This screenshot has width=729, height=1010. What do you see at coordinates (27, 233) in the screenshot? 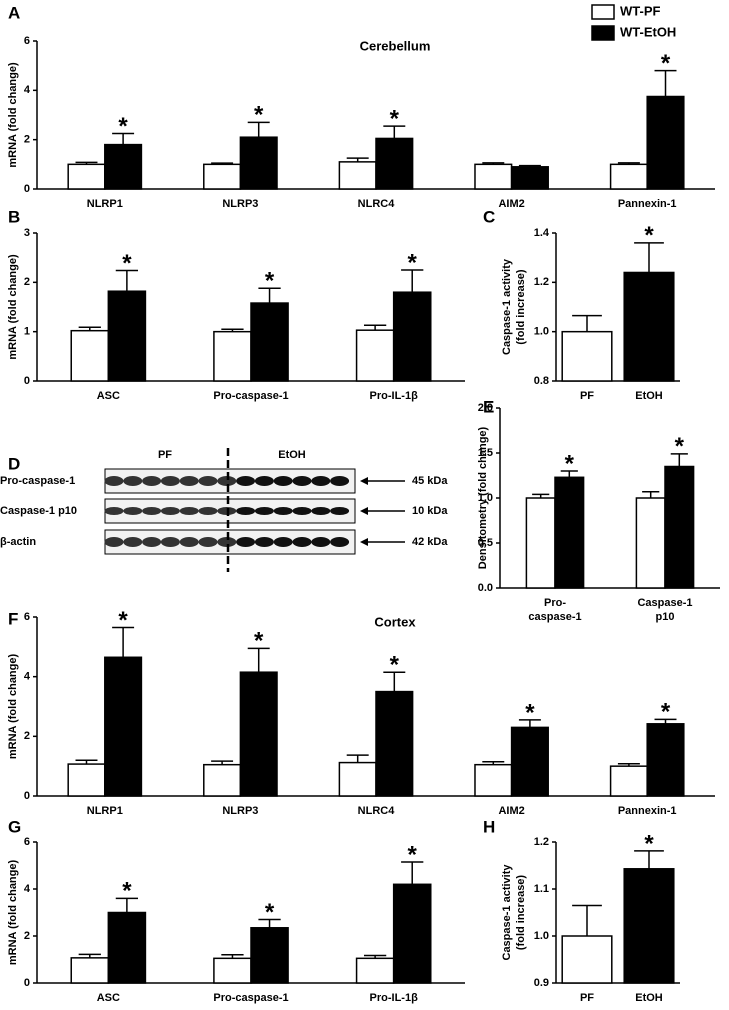
I see `y-tick-label: 3` at bounding box center [27, 233].